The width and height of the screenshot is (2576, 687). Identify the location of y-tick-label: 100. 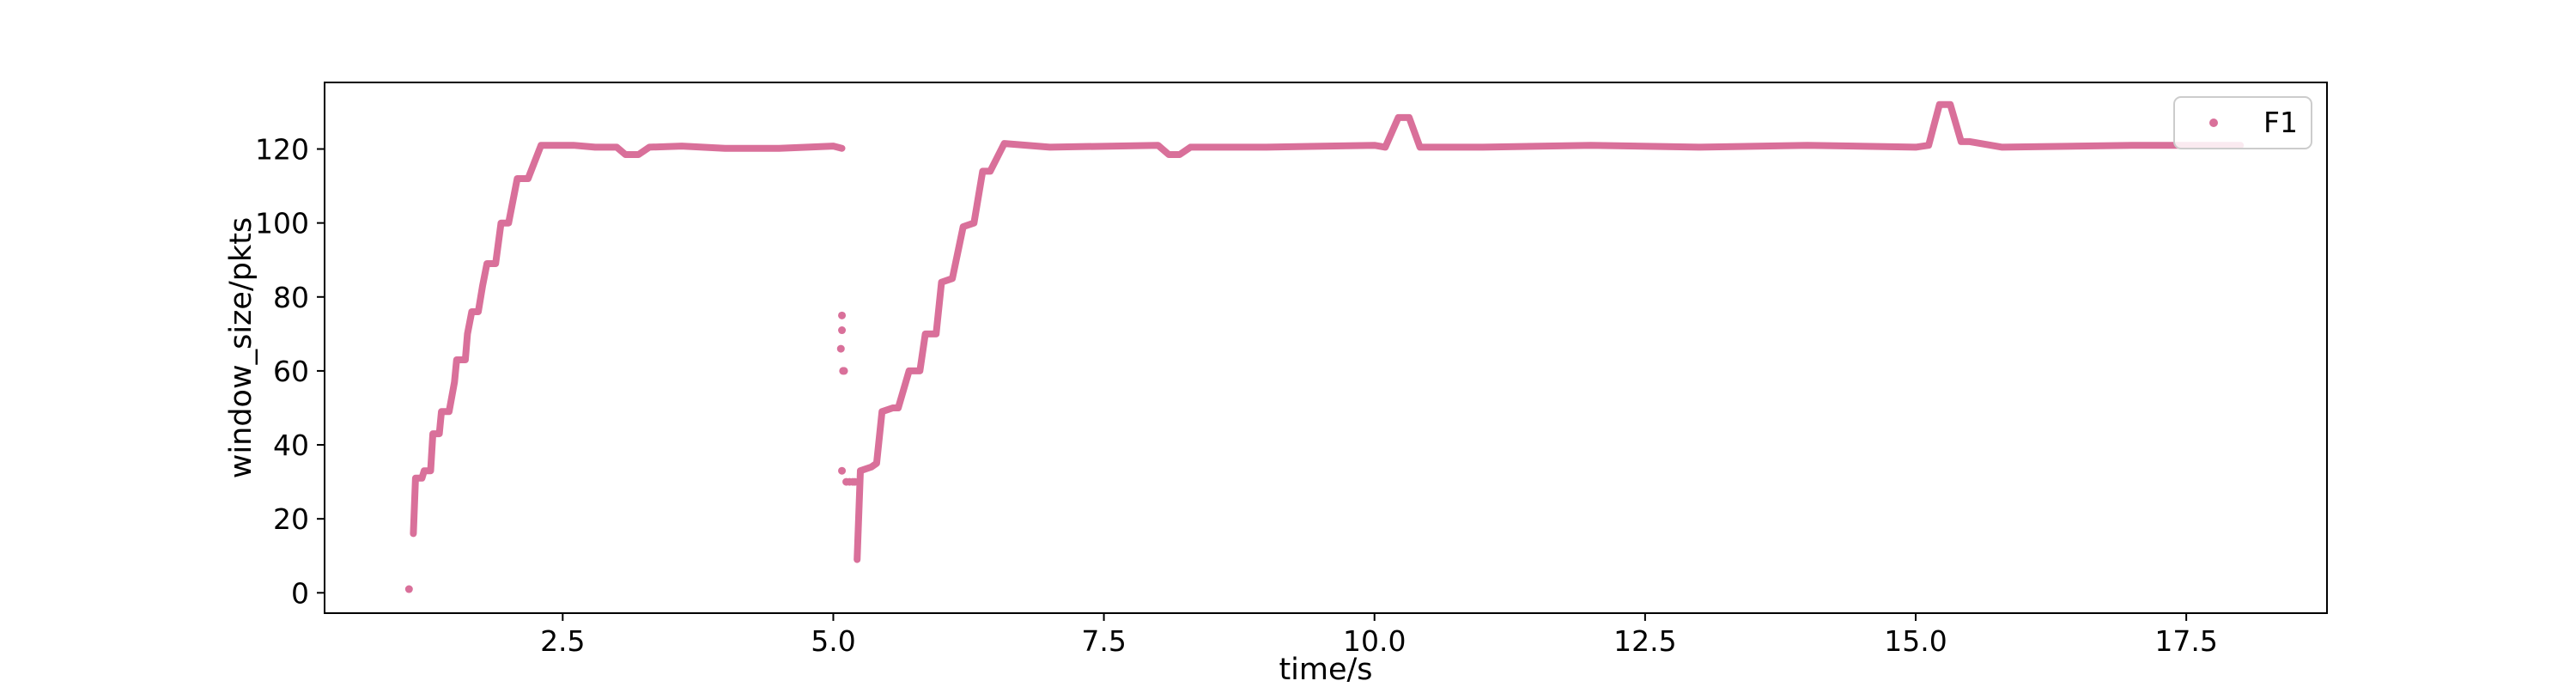
(282, 223).